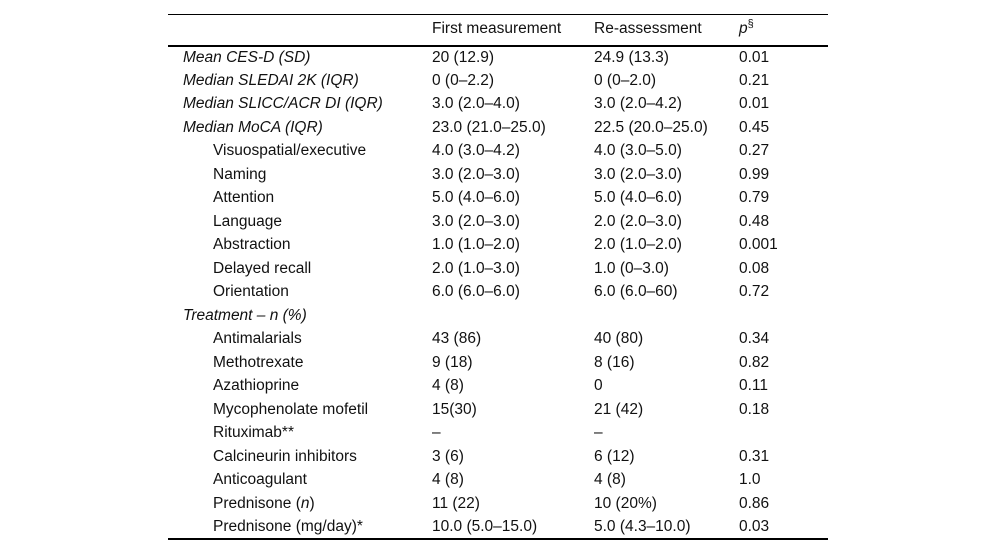  Describe the element at coordinates (638, 174) in the screenshot. I see `re-assessment-value: 3.0 (2.0–3.0)` at that location.